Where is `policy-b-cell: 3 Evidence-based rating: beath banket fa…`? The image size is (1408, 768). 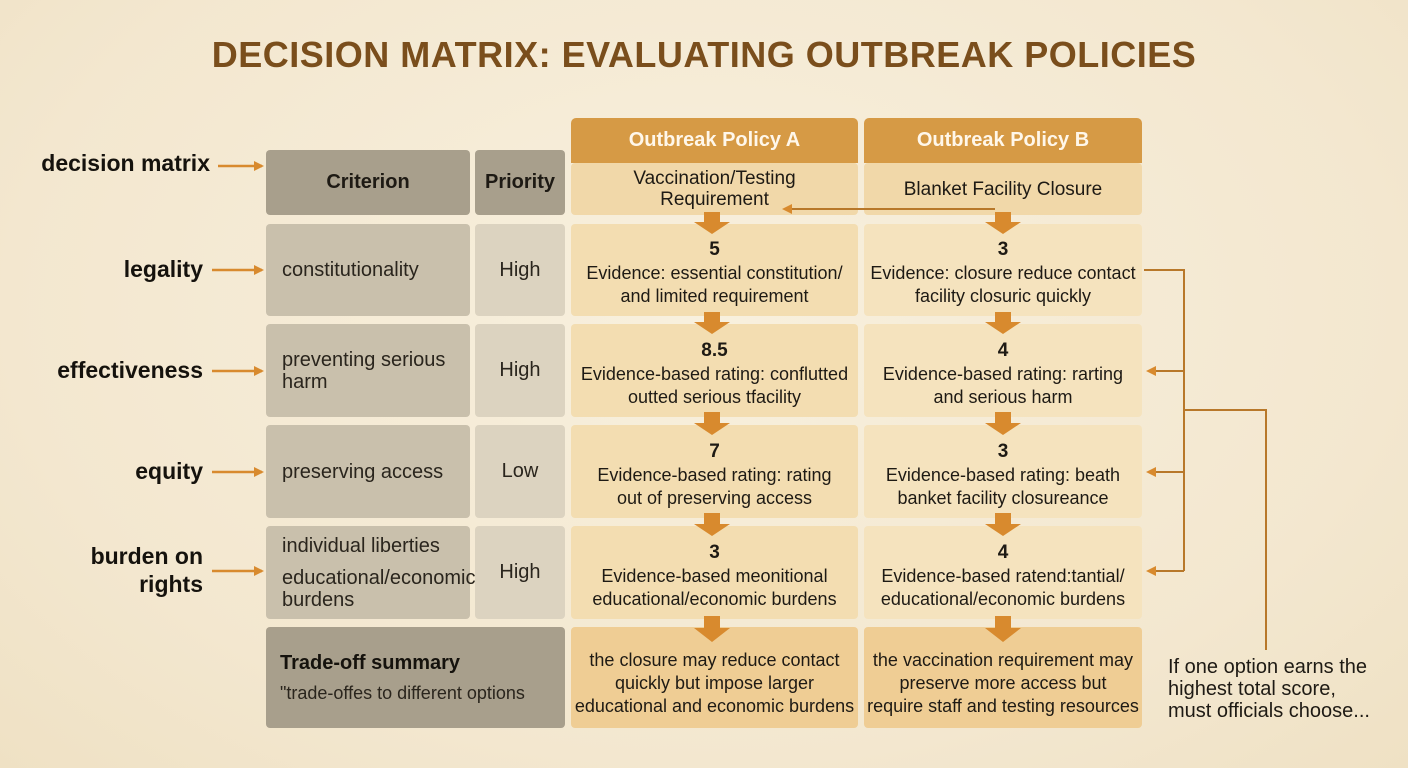 policy-b-cell: 3 Evidence-based rating: beath banket fa… is located at coordinates (1003, 471).